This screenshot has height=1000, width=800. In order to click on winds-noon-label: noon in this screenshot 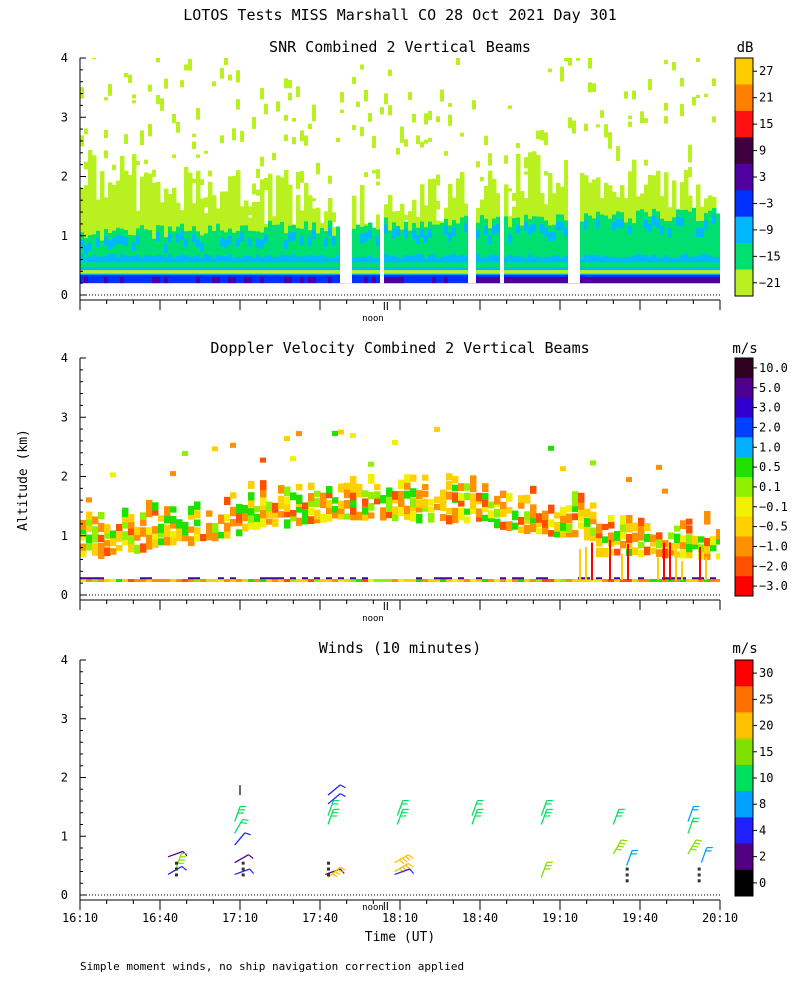, I will do `click(373, 908)`.